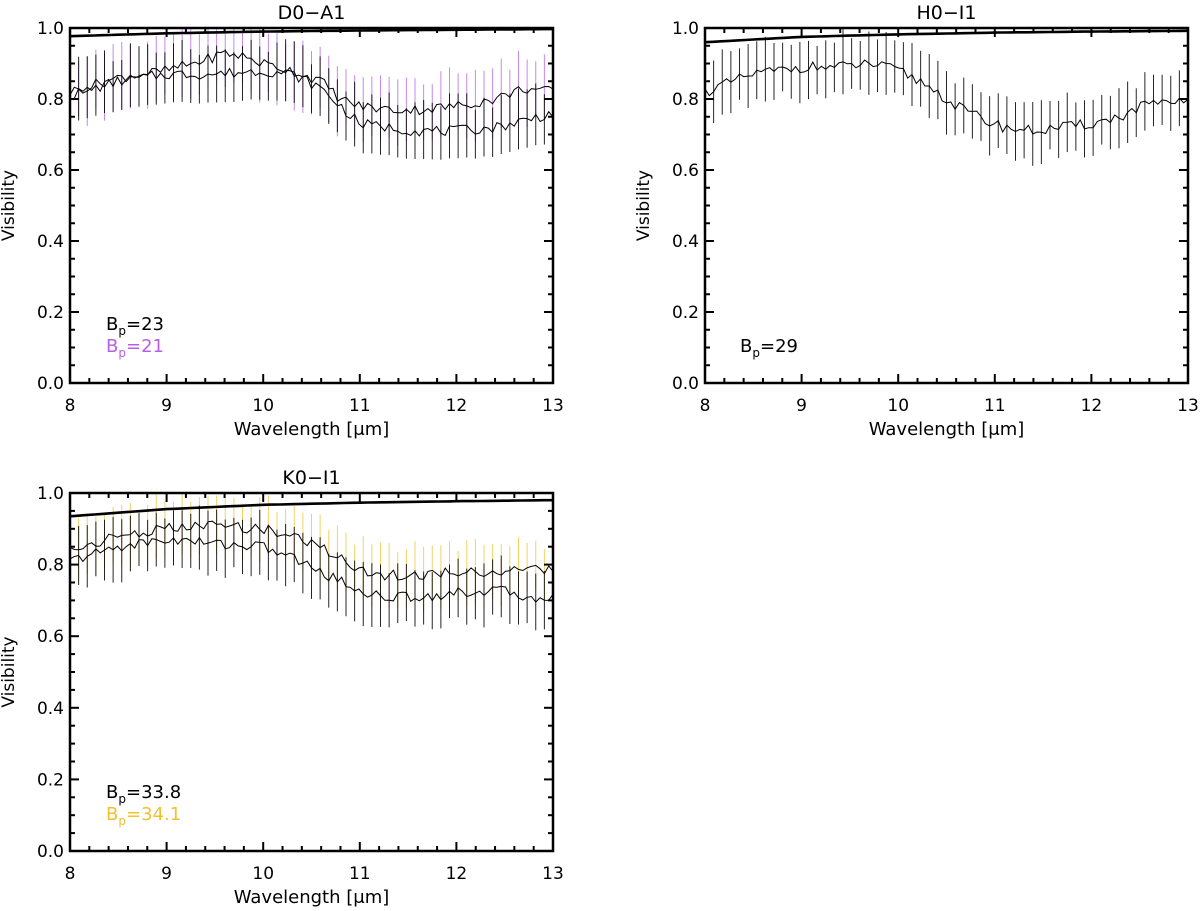 This screenshot has width=1200, height=911. I want to click on chart-title: D0−A1, so click(312, 13).